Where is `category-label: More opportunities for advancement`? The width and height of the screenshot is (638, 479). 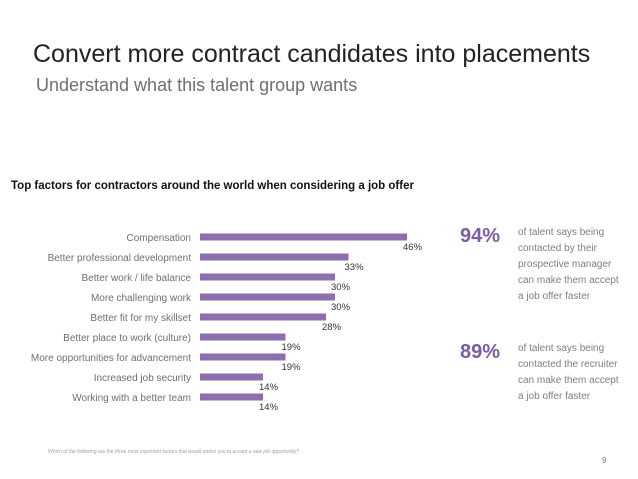
category-label: More opportunities for advancement is located at coordinates (111, 358).